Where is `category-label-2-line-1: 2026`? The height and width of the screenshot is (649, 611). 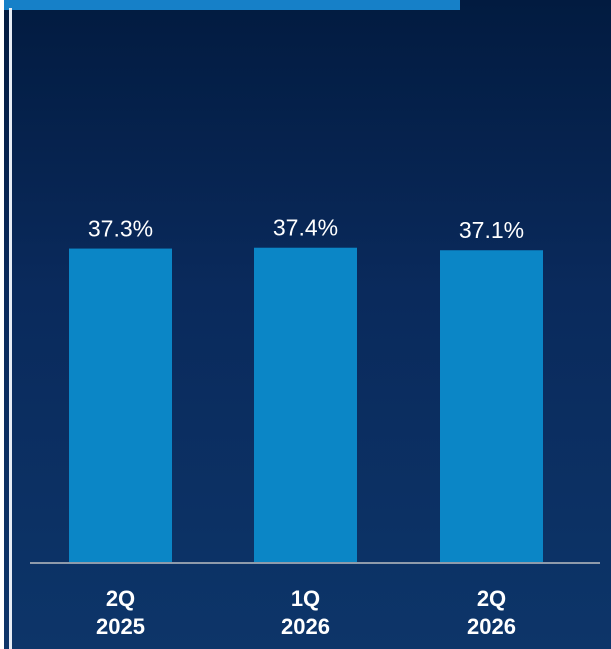 category-label-2-line-1: 2026 is located at coordinates (491, 626).